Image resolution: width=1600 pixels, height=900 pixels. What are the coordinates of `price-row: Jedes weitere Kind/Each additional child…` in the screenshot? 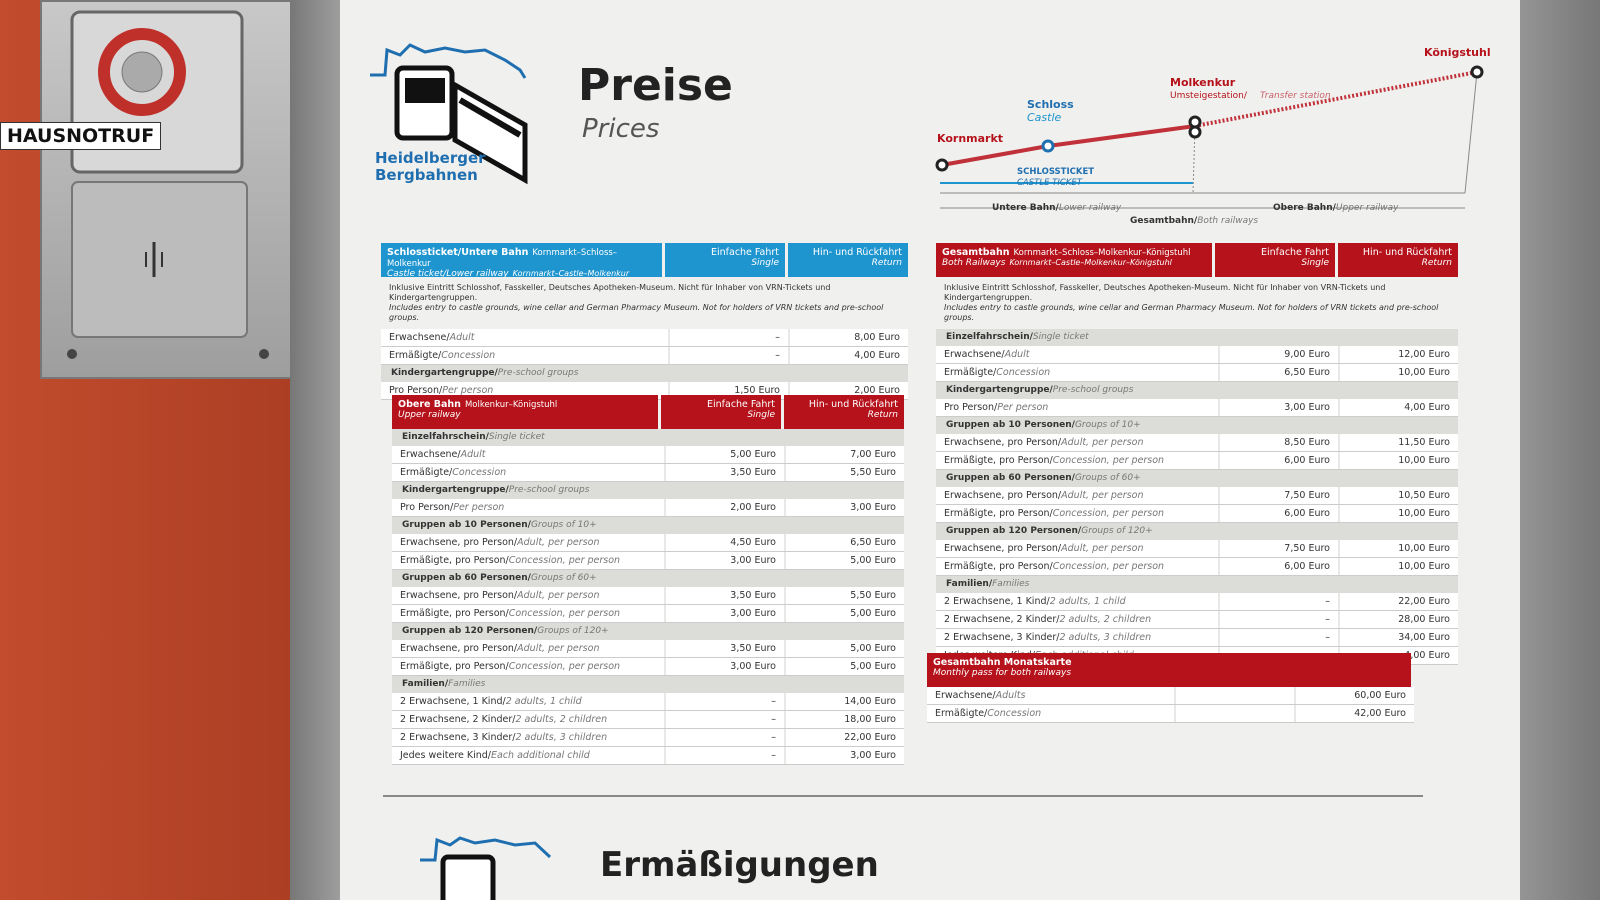 It's located at (648, 756).